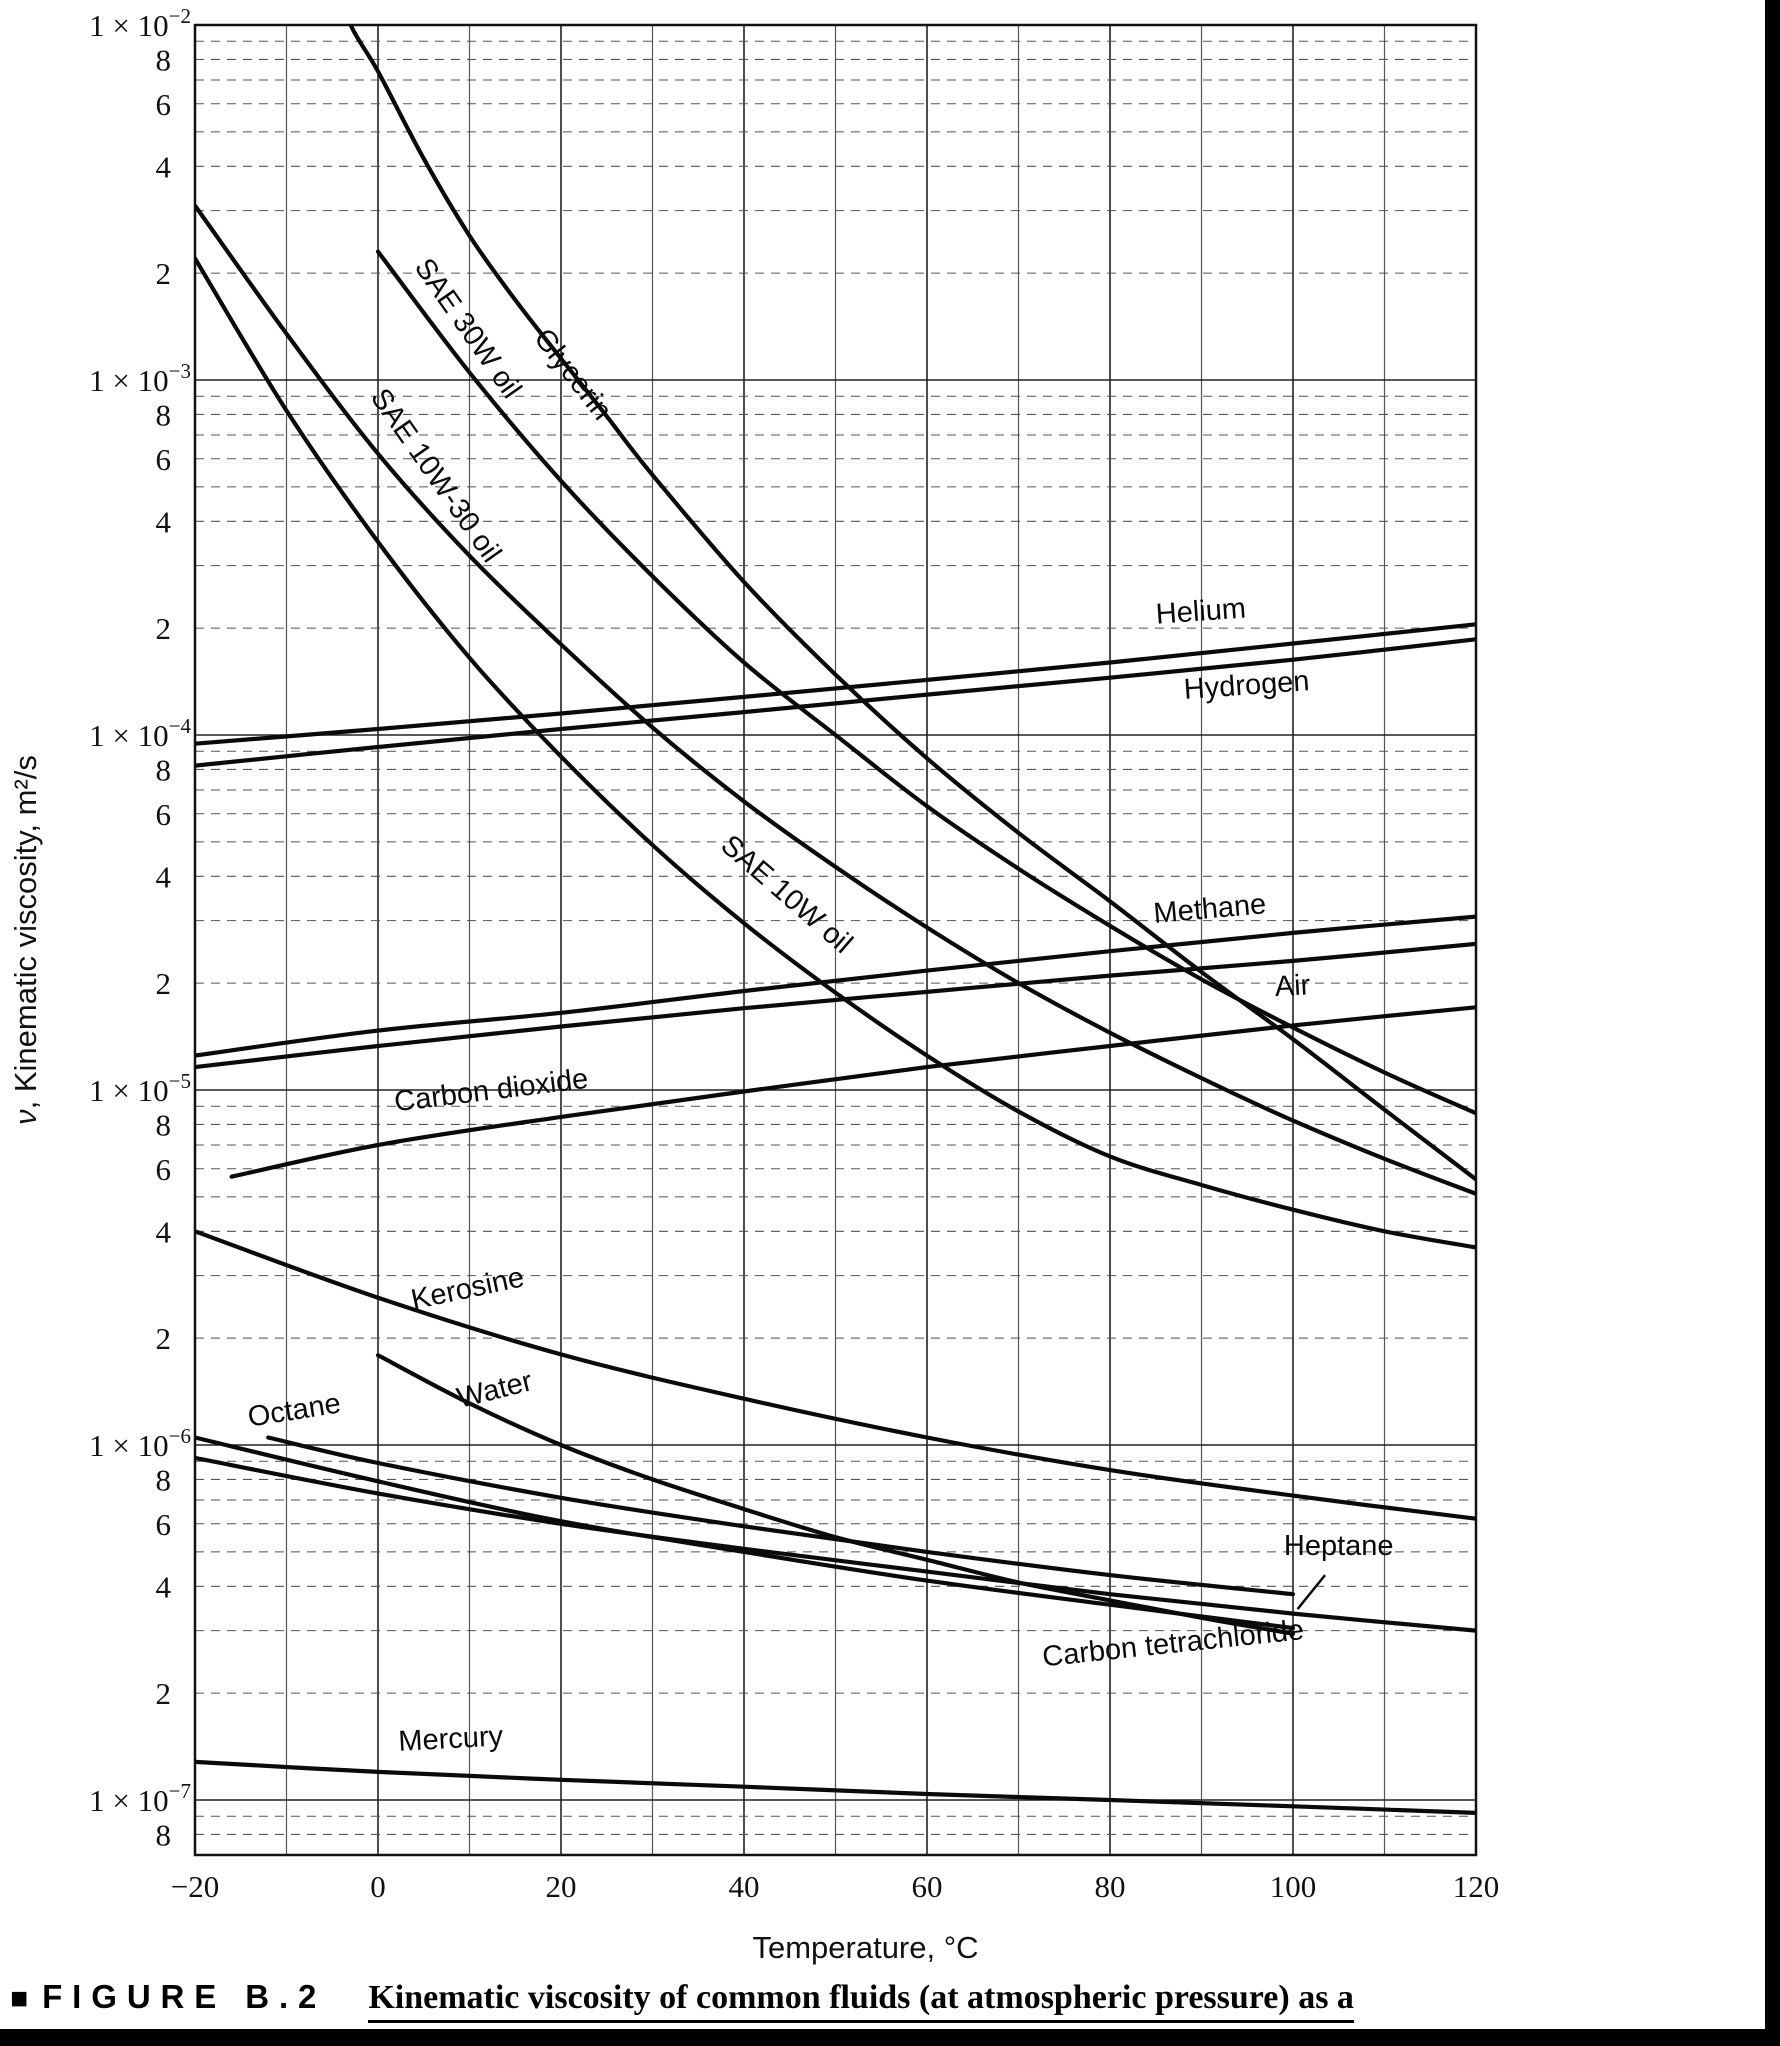 The width and height of the screenshot is (1780, 2046). I want to click on curve-label-kerosine: Kerosine, so click(467, 1288).